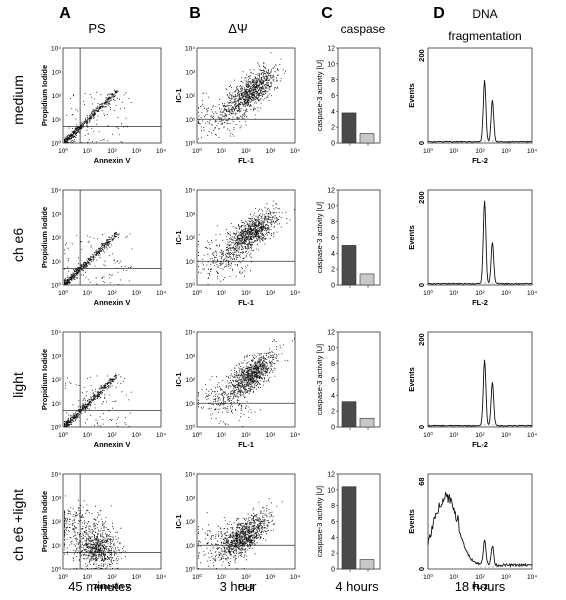 The height and width of the screenshot is (600, 566). What do you see at coordinates (367, 422) in the screenshot?
I see `panel-c-row-3-light-bar` at bounding box center [367, 422].